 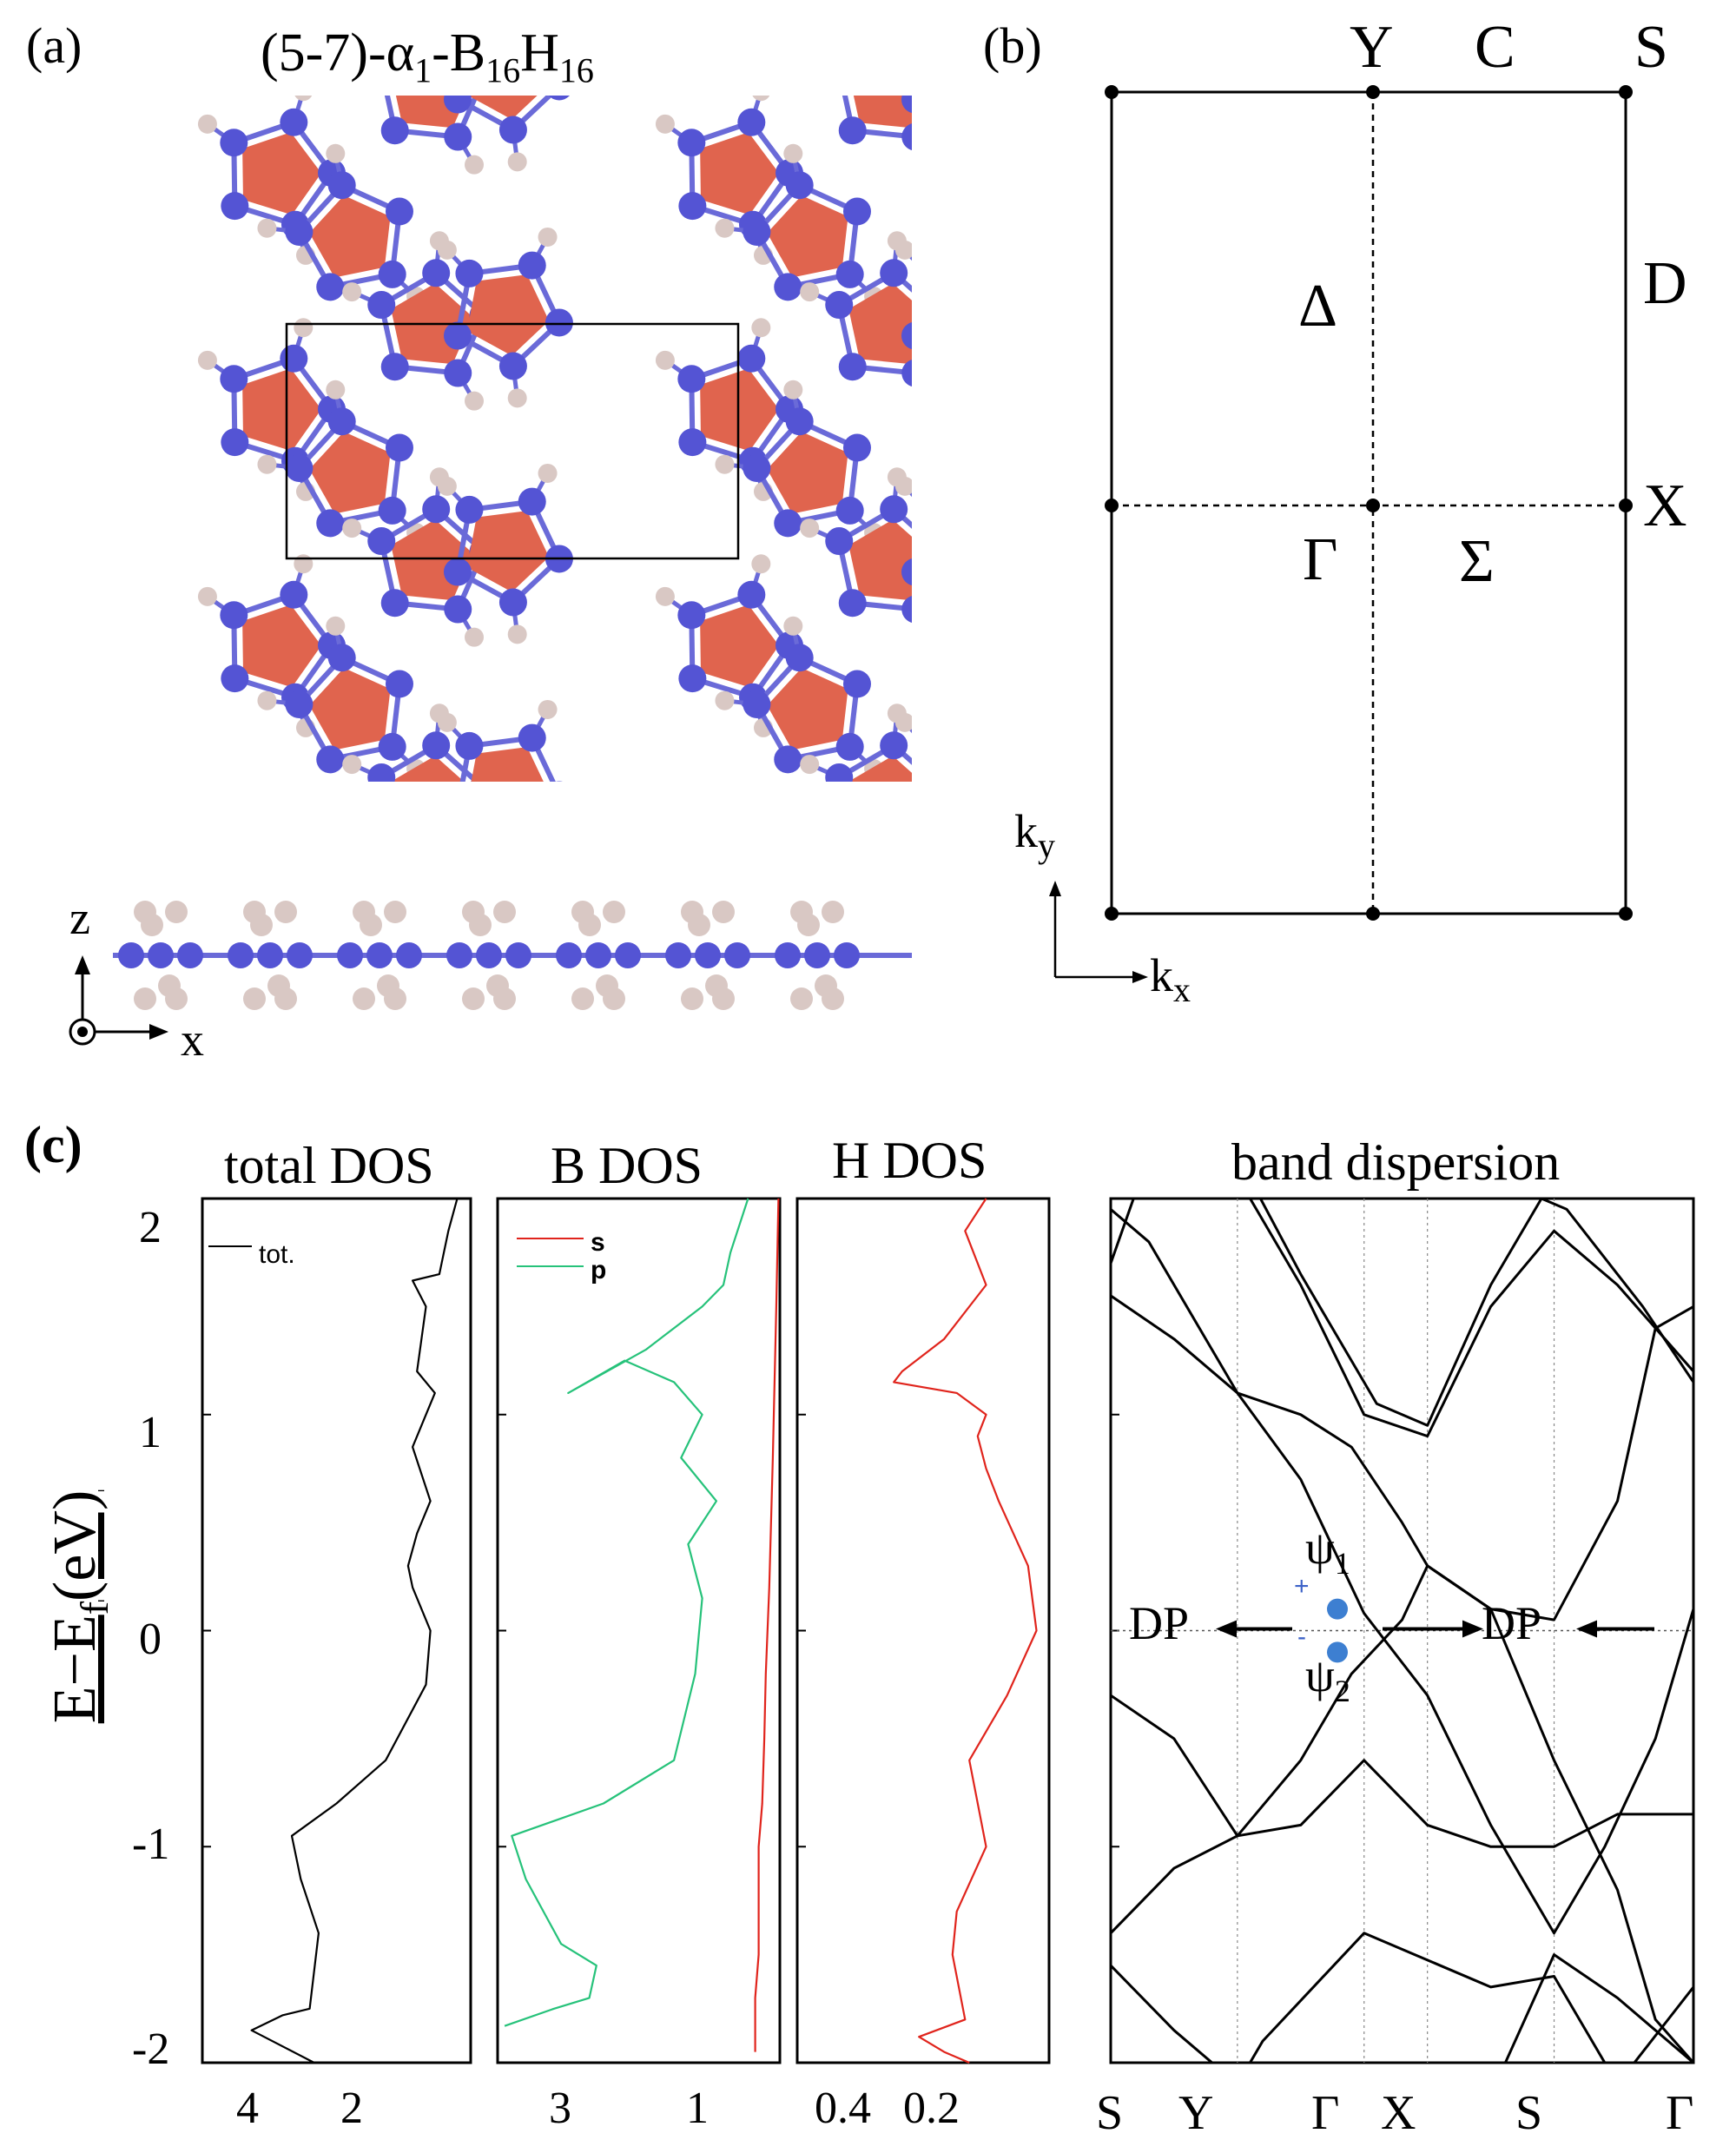 What do you see at coordinates (1402, 1631) in the screenshot?
I see `band-lines` at bounding box center [1402, 1631].